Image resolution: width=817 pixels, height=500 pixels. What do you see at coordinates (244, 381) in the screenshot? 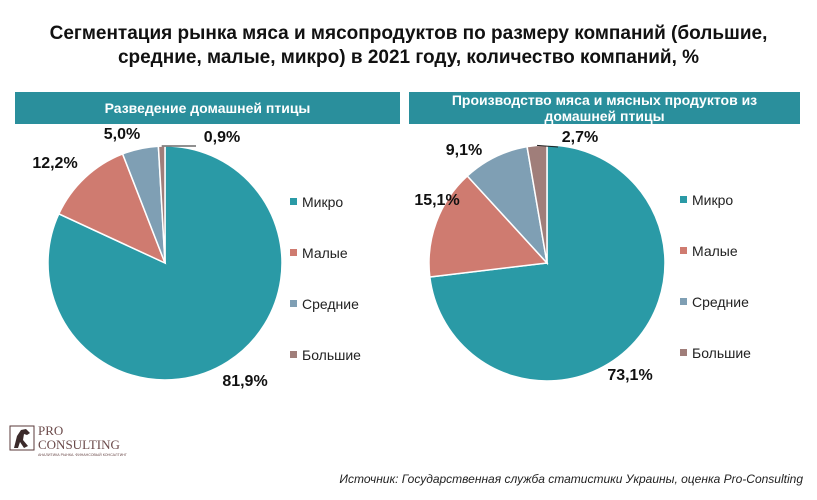
I see `pie-1-data-label-micro: 81,9%` at bounding box center [244, 381].